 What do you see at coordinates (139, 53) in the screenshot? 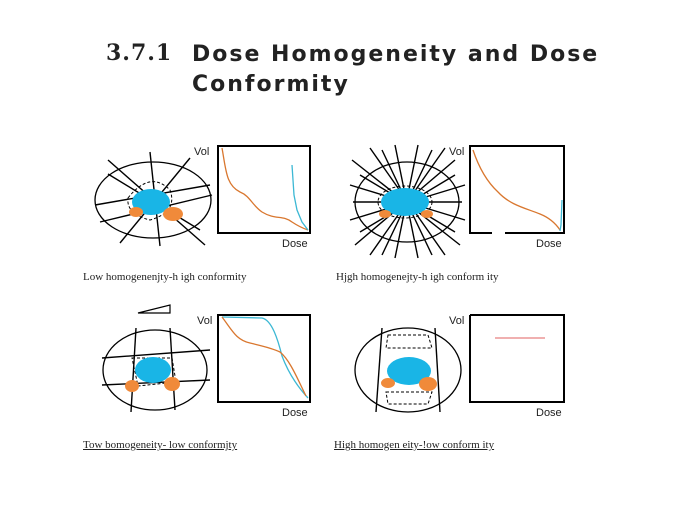
I see `section-number: 3.7.1` at bounding box center [139, 53].